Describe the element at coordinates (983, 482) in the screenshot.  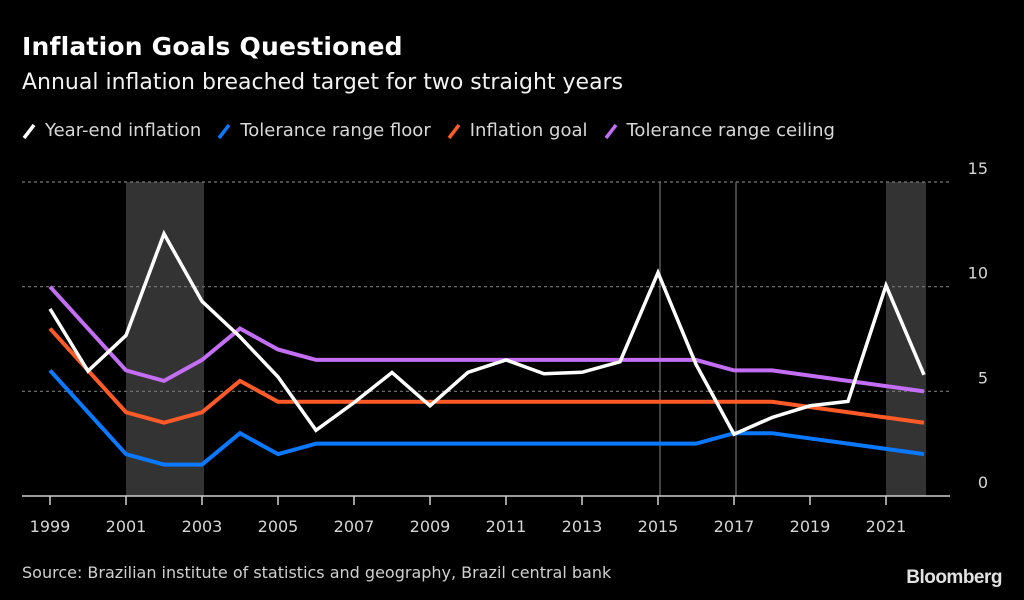
I see `y-tick-label: 0` at that location.